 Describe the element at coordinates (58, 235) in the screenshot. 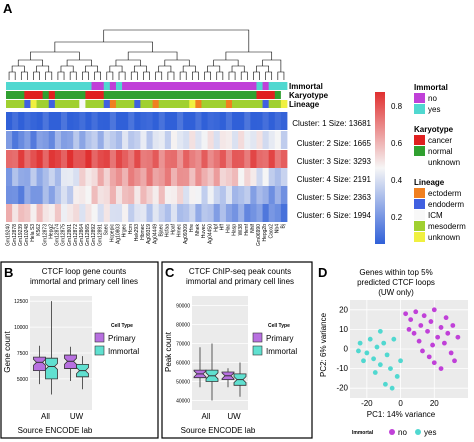

I see `sample-label: Gm12874` at that location.